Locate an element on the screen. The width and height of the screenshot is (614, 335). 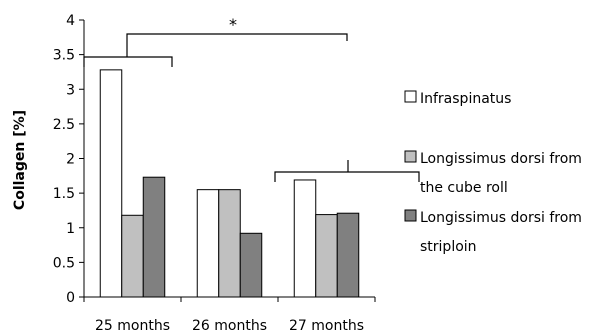
legend-label: striploin is located at coordinates (448, 247).